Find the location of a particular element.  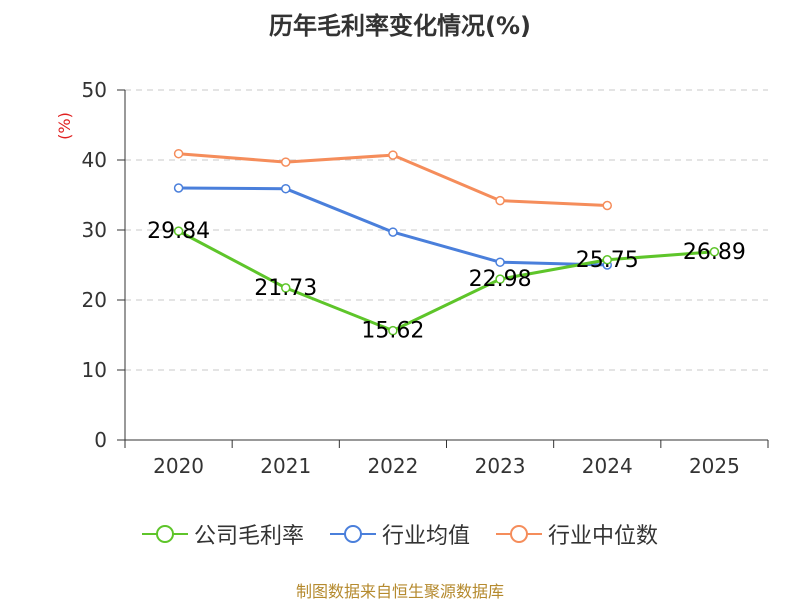

data-label: 25.75 is located at coordinates (607, 260).